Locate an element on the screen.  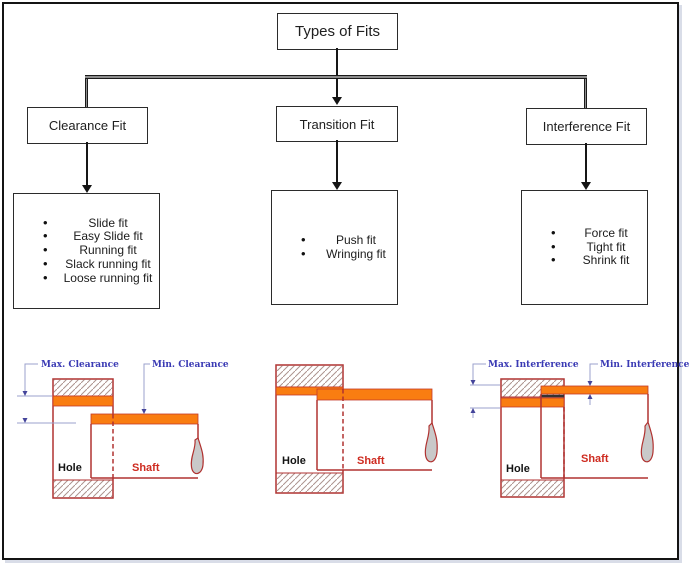
transition-fit-drawing: Hole Shaft is located at coordinates (356, 429).